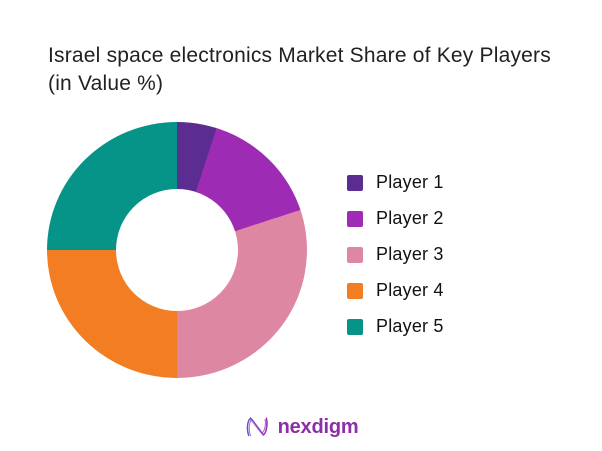 This screenshot has width=602, height=451. Describe the element at coordinates (106, 83) in the screenshot. I see `chart-title-line2: (in Value %)` at that location.